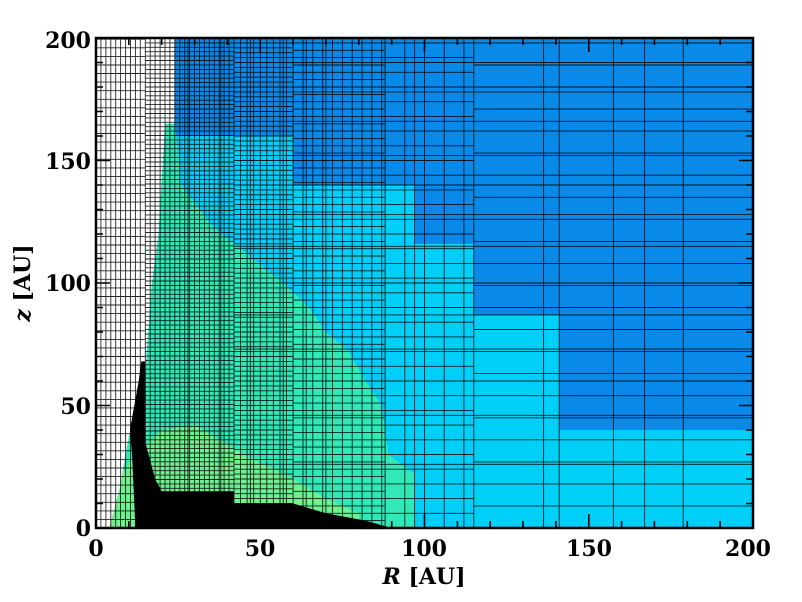 The width and height of the screenshot is (802, 602). I want to click on y-tick-label: 0, so click(83, 529).